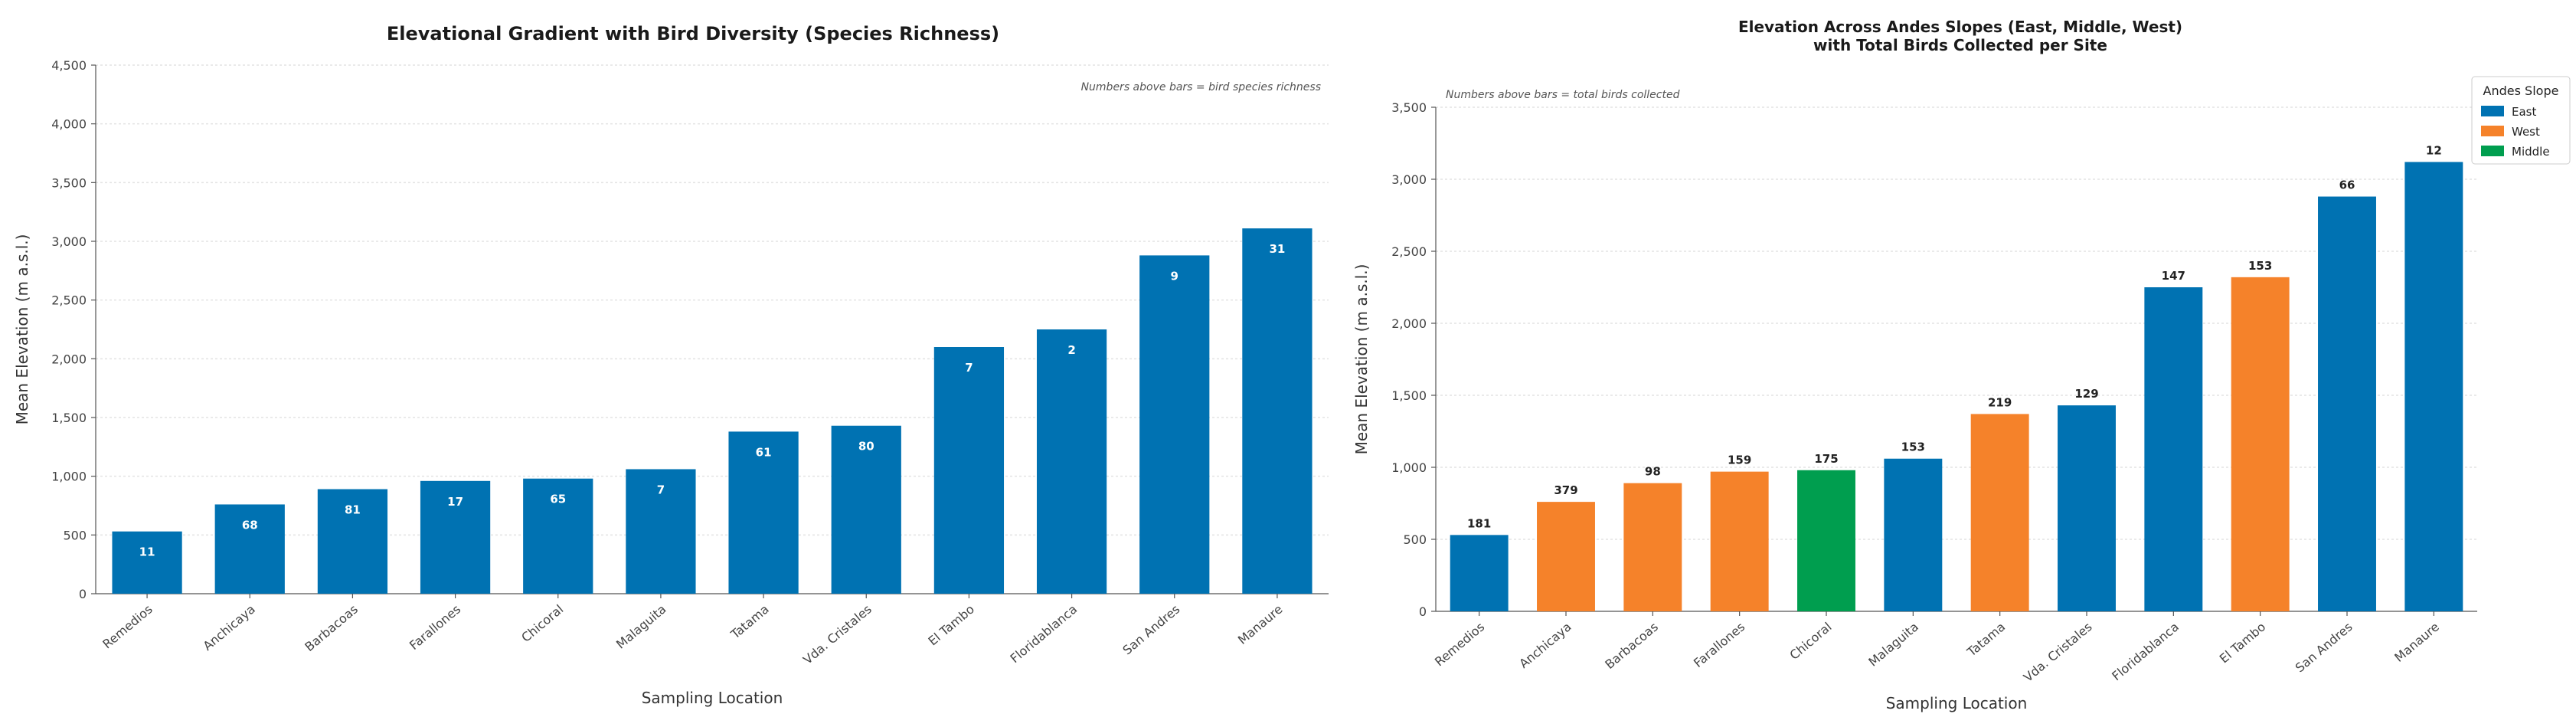 The width and height of the screenshot is (2576, 727). What do you see at coordinates (866, 447) in the screenshot?
I see `bar-value-label: 80` at bounding box center [866, 447].